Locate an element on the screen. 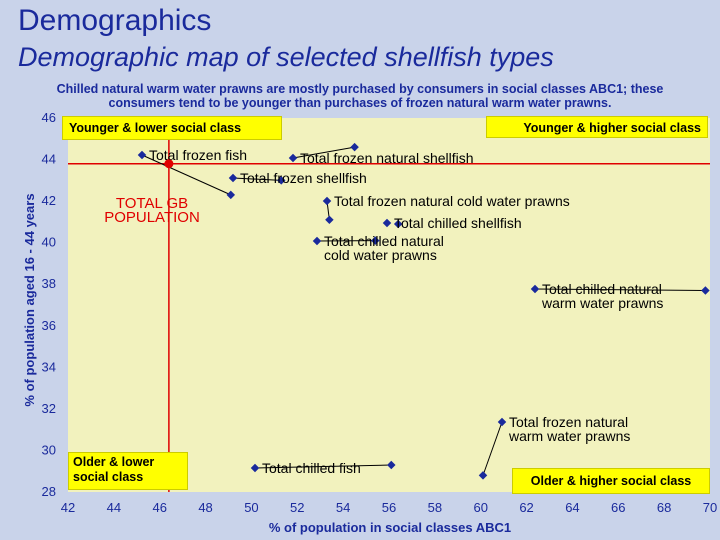 Image resolution: width=720 pixels, height=540 pixels. x-tick-label: 54 is located at coordinates (343, 507).